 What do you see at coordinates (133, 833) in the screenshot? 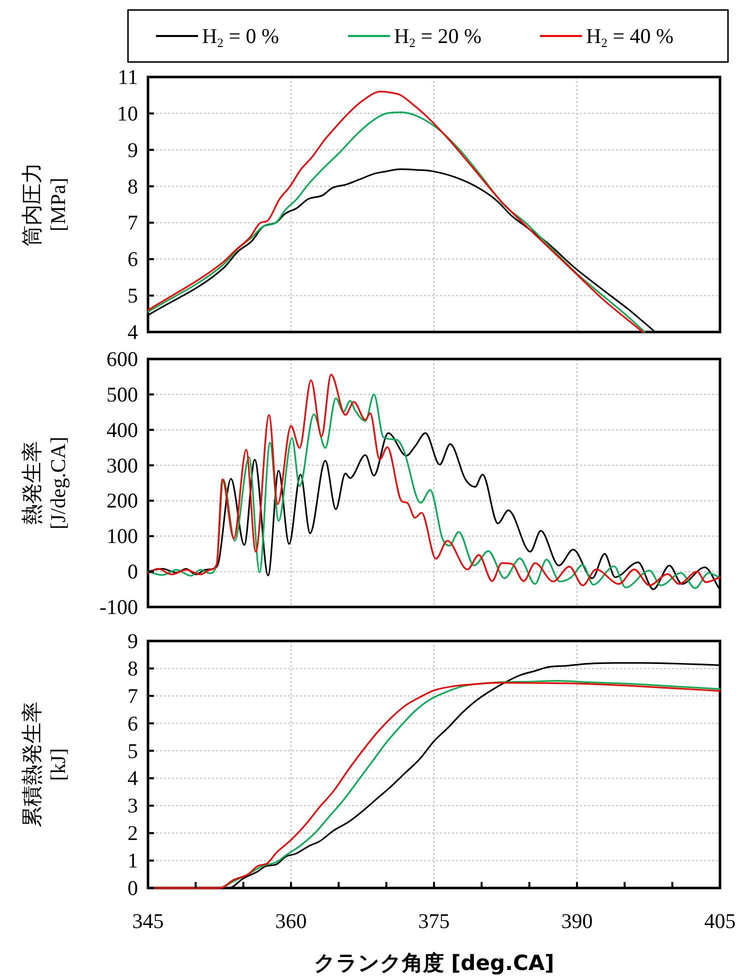
I see `y-tick-label: 2` at bounding box center [133, 833].